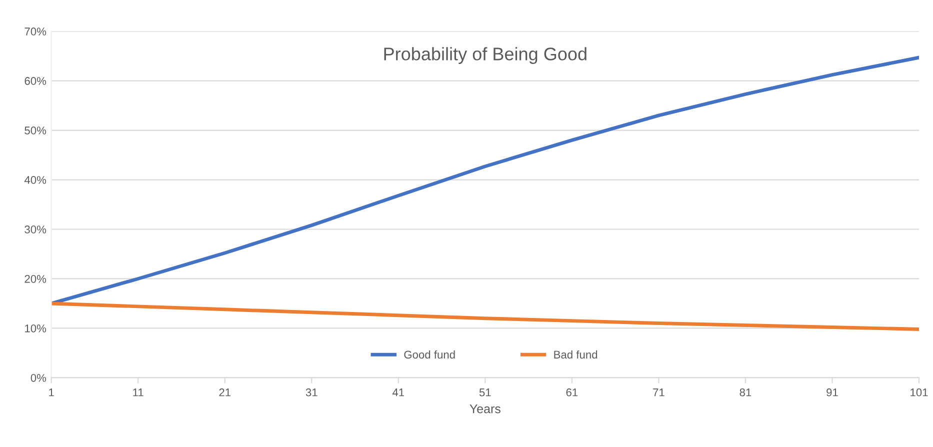 This screenshot has width=933, height=447. What do you see at coordinates (38, 378) in the screenshot?
I see `y-tick-label: 0%` at bounding box center [38, 378].